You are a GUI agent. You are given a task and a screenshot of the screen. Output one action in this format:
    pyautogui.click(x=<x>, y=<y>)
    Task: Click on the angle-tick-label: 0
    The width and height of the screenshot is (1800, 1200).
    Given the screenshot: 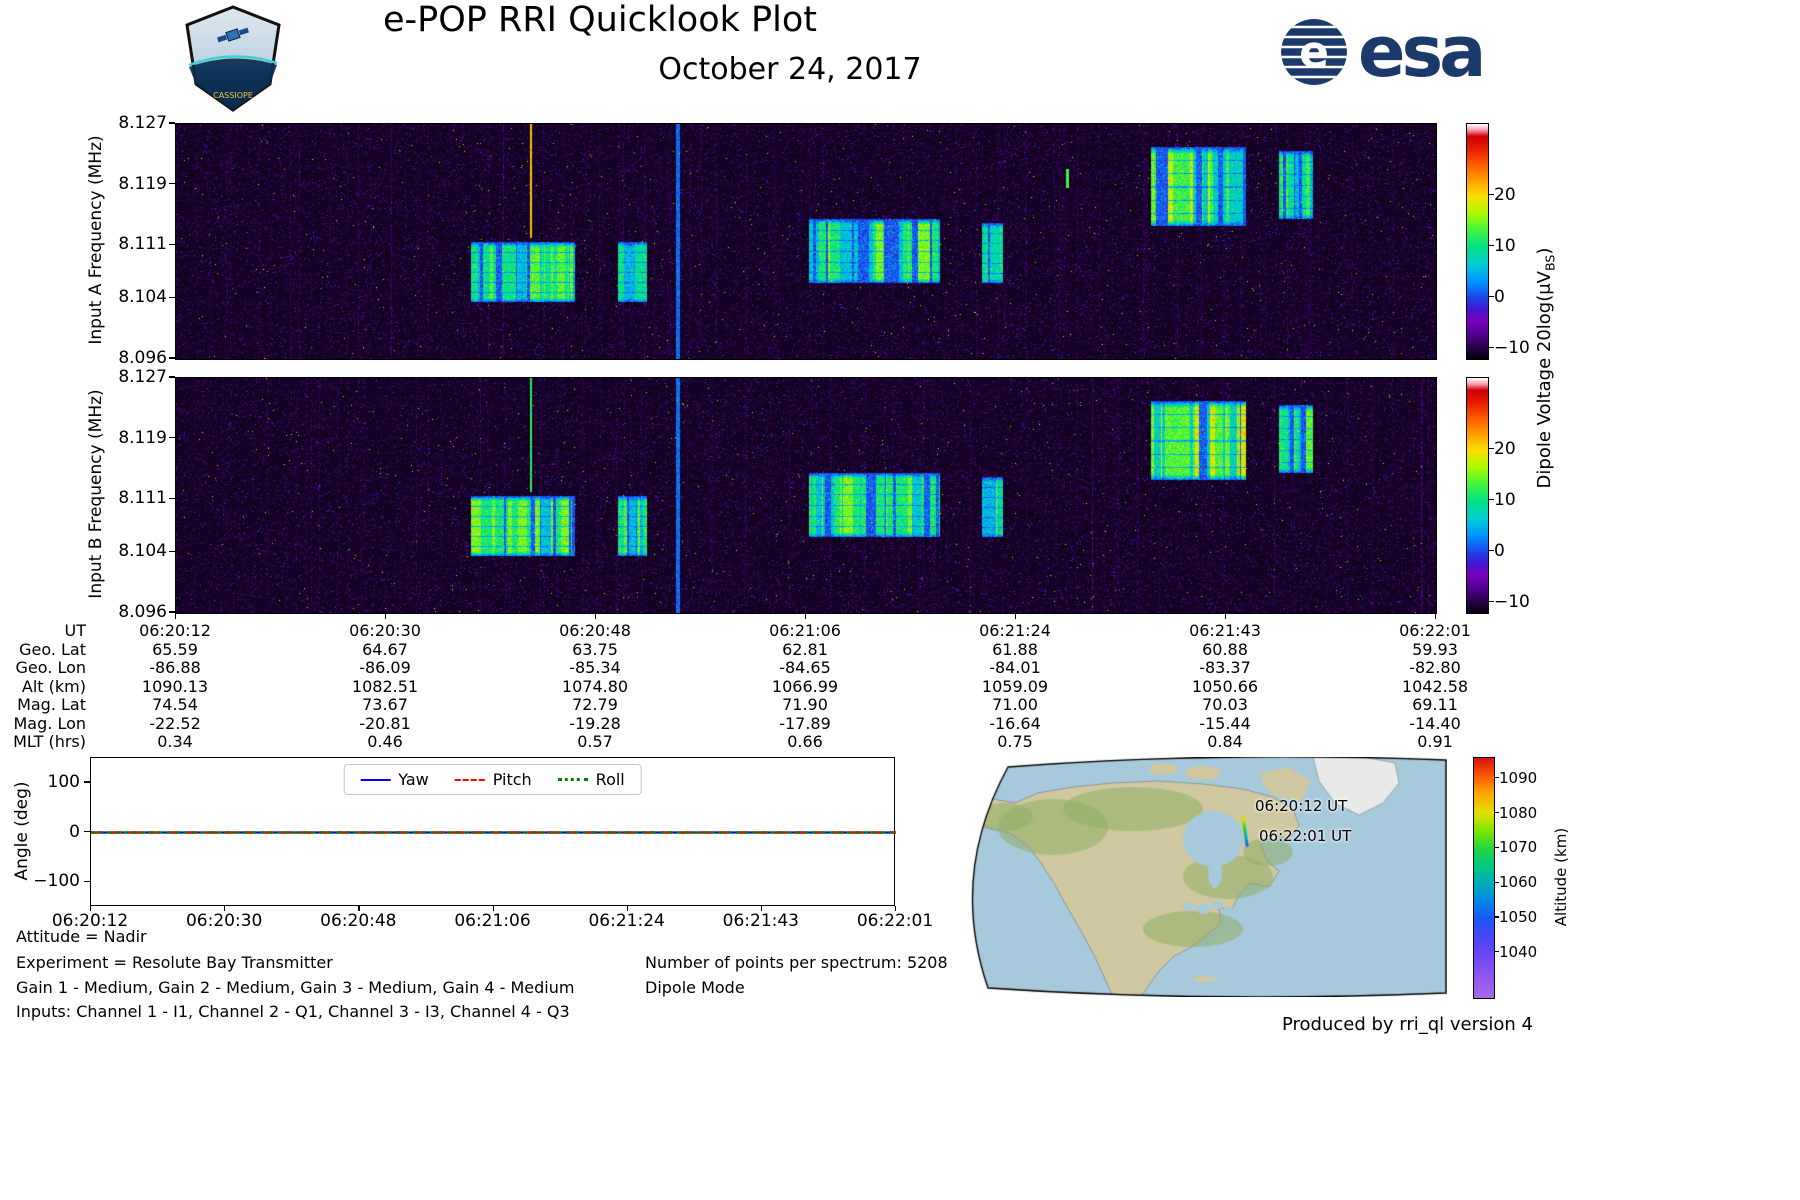 What is the action you would take?
    pyautogui.click(x=74, y=831)
    